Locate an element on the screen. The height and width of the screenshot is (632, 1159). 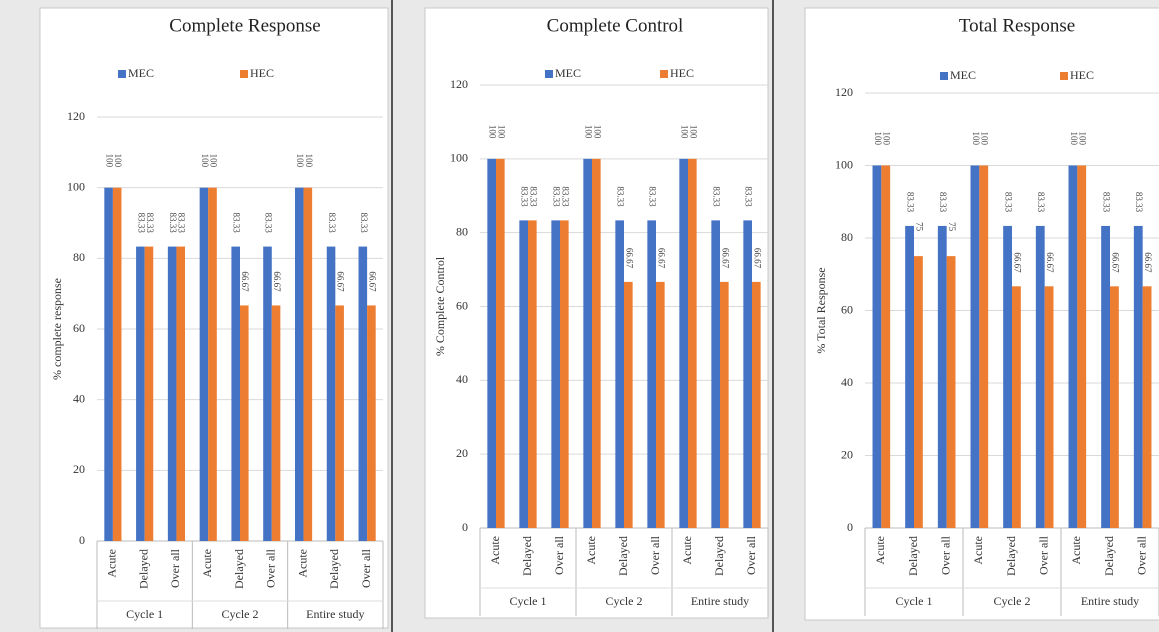
chart-title: Complete Control is located at coordinates (615, 25).